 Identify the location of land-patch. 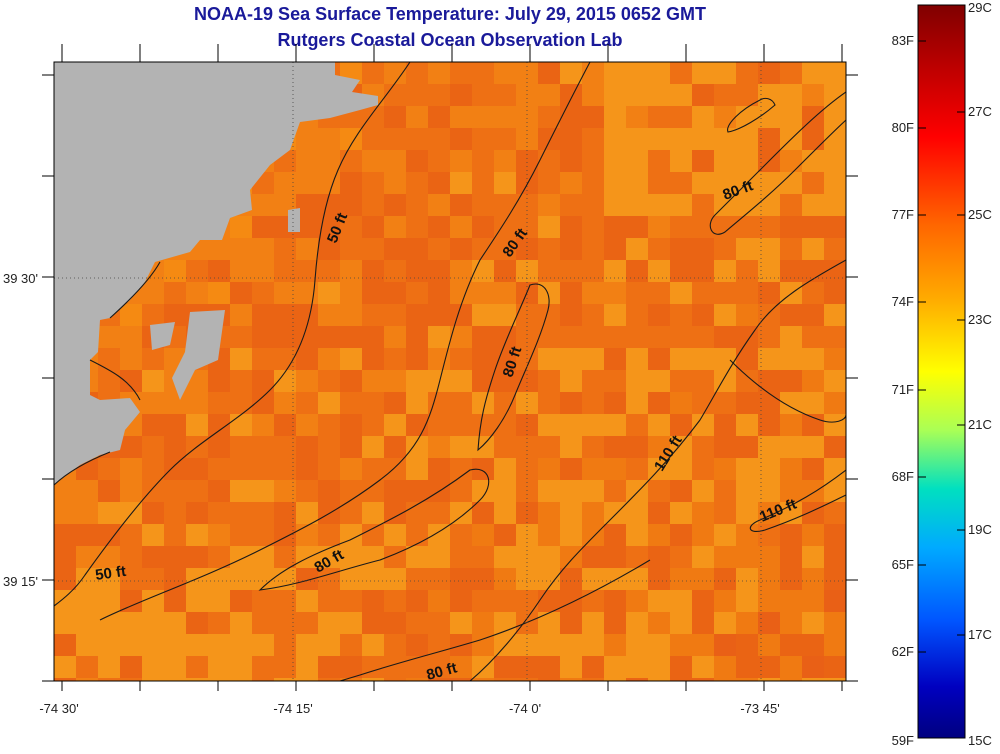
(162, 336).